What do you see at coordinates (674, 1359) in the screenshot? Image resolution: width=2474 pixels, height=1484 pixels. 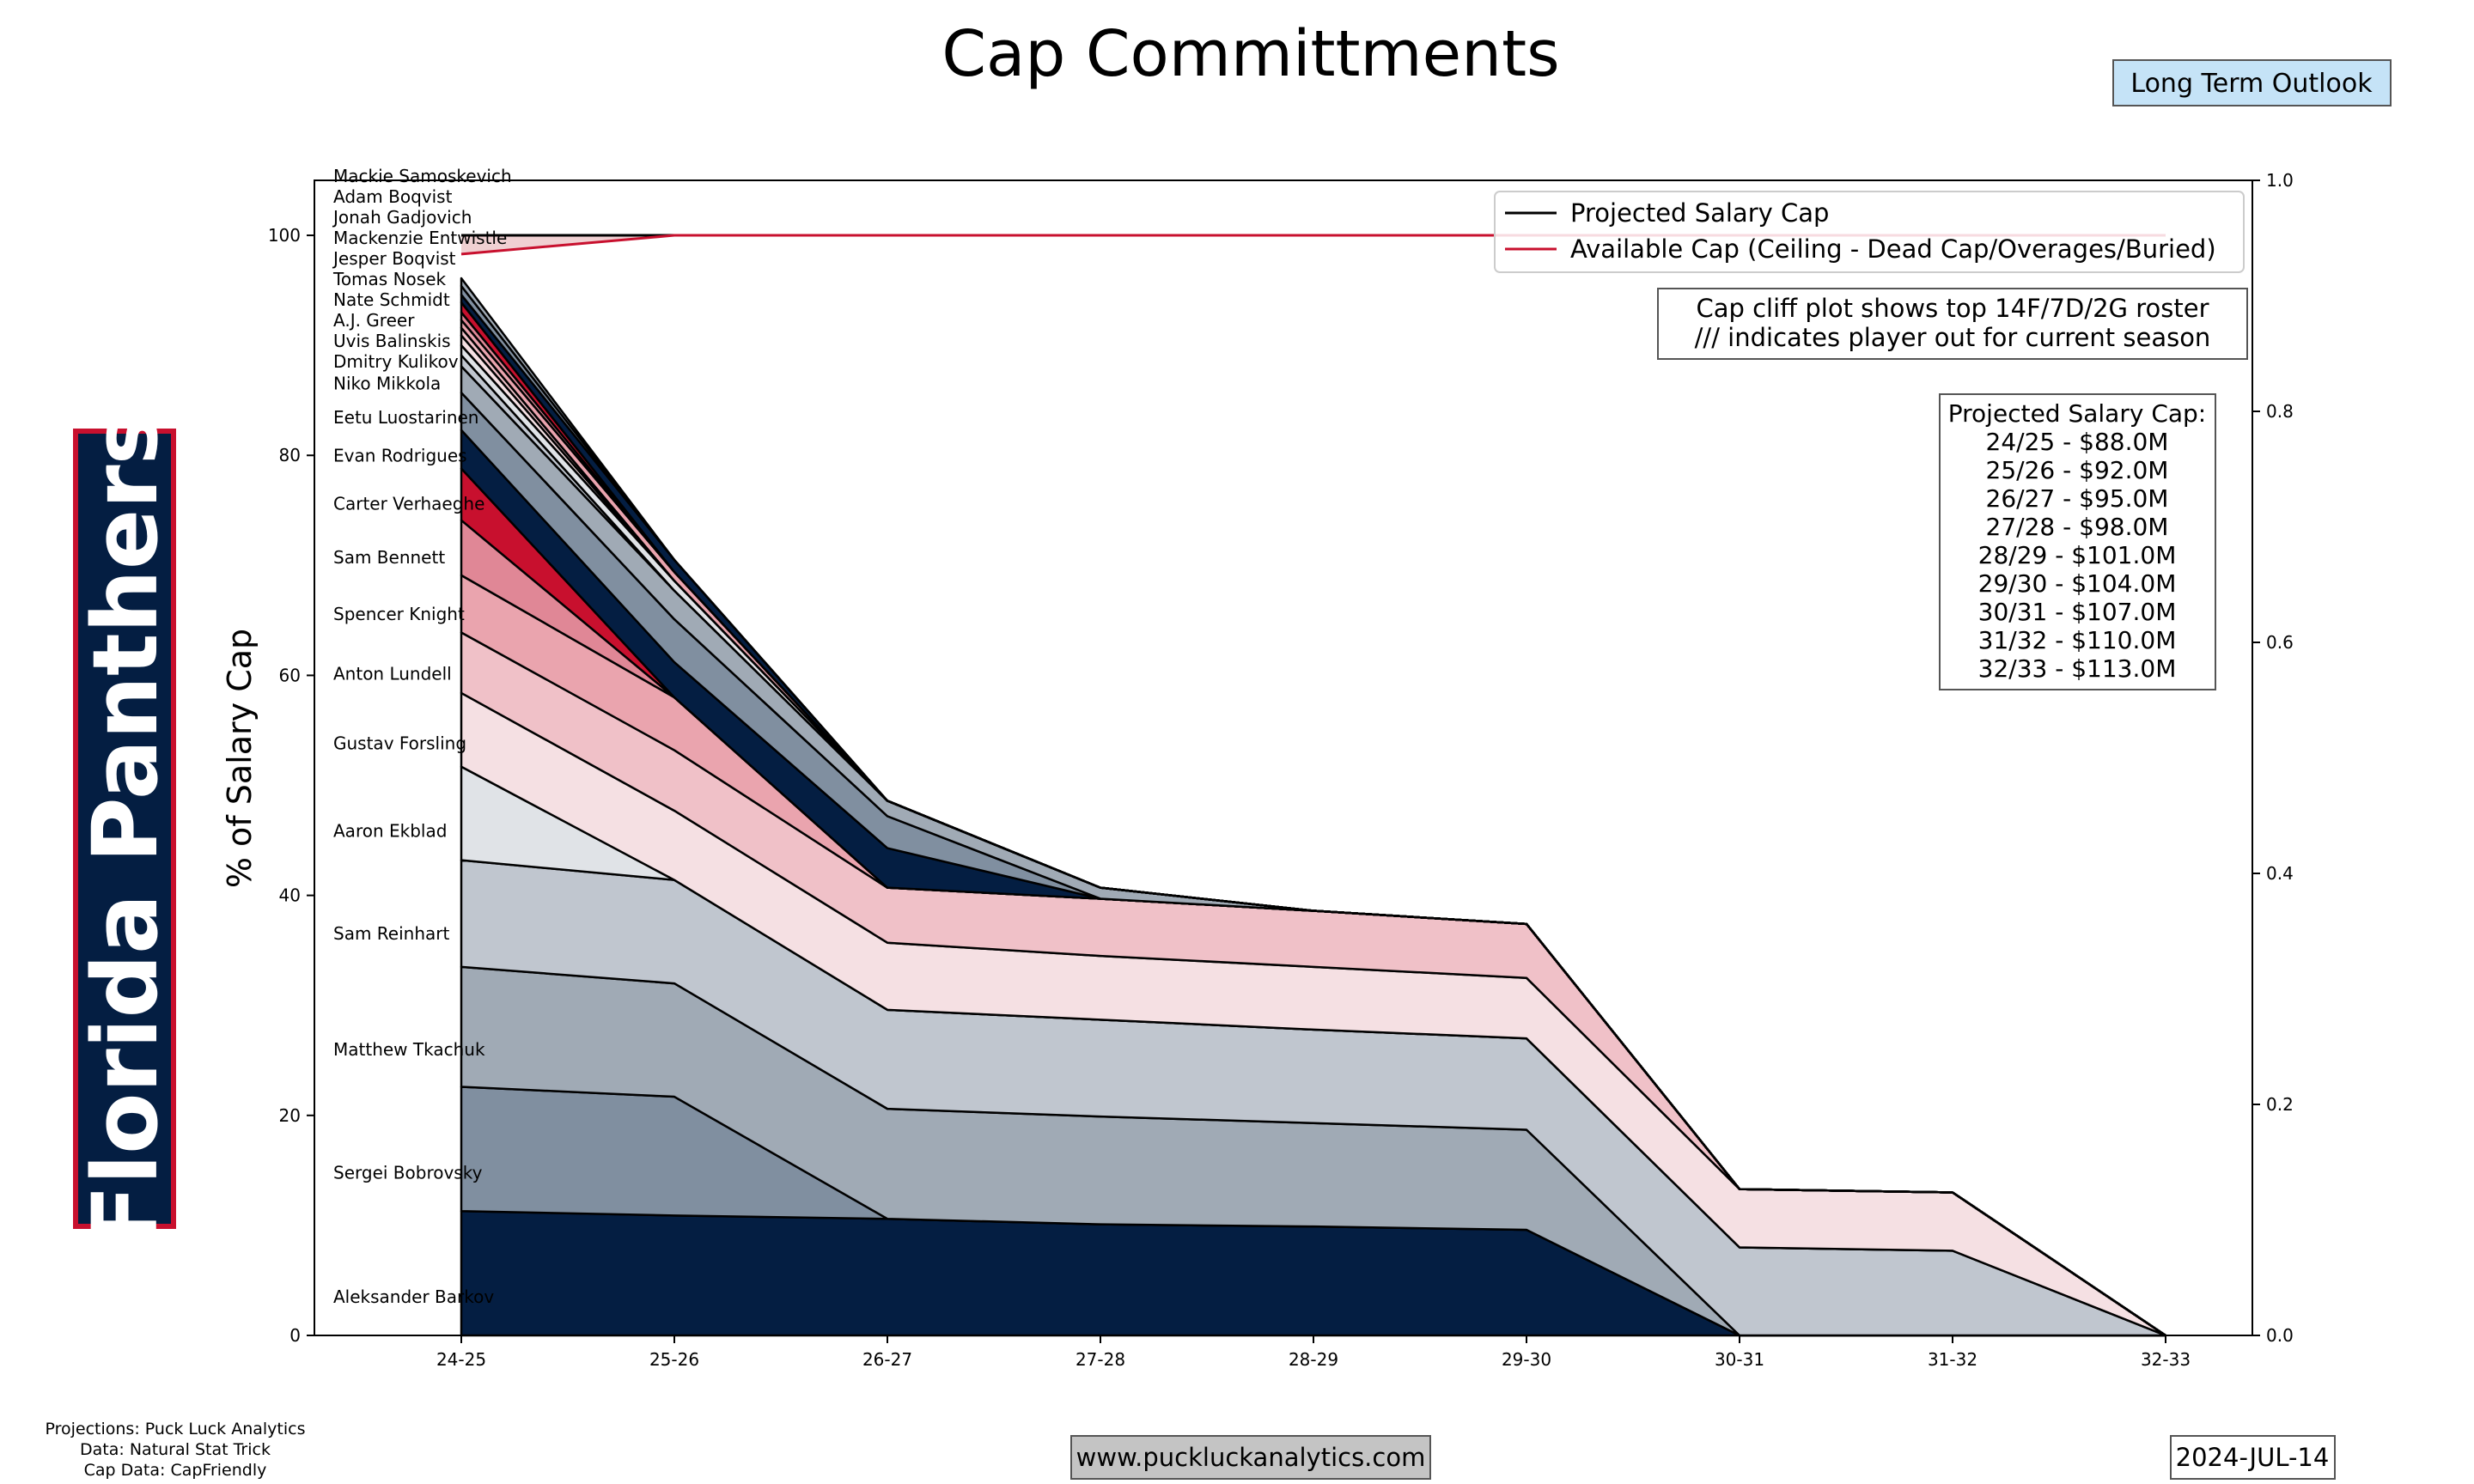 I see `x-tick-label: 25-26` at bounding box center [674, 1359].